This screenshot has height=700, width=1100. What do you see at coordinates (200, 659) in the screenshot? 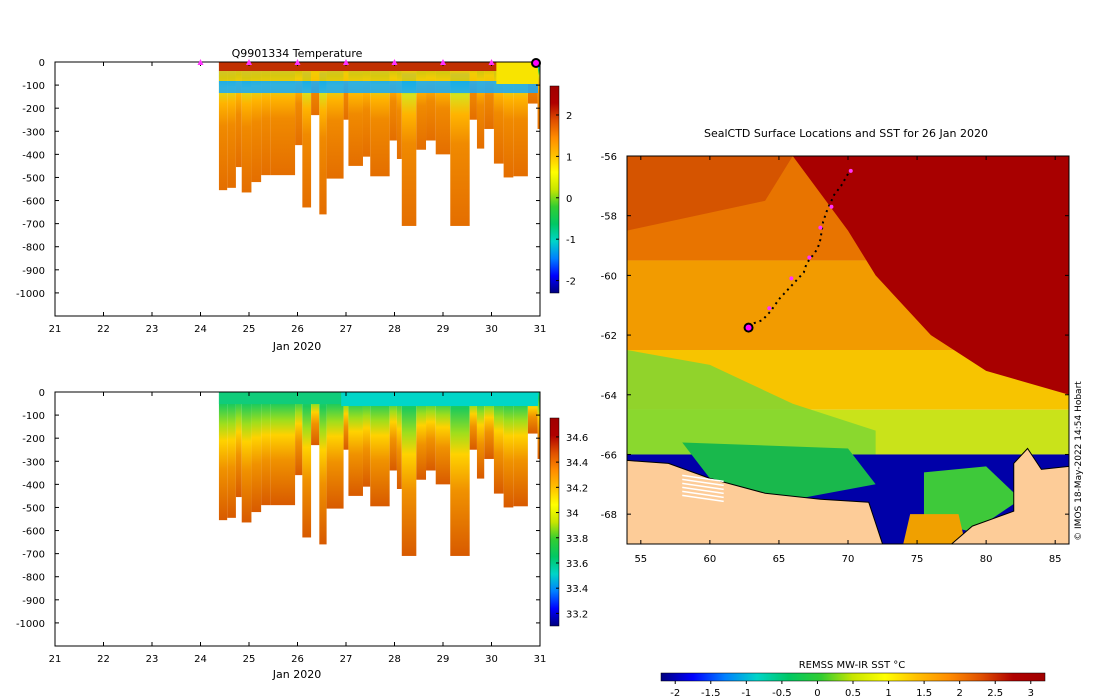
I see `x-tick-label: 24` at bounding box center [200, 659].